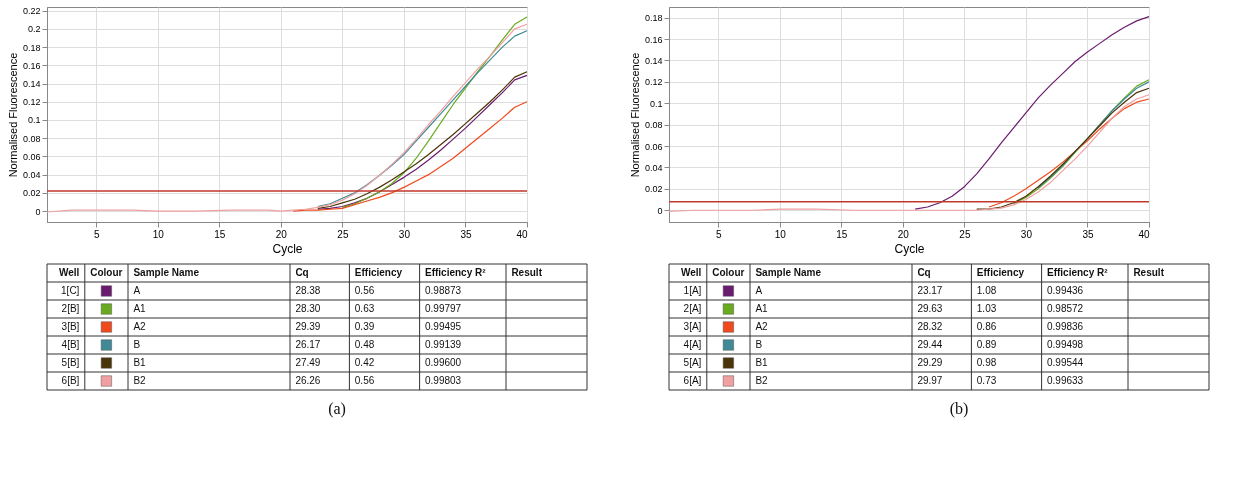  Describe the element at coordinates (759, 290) in the screenshot. I see `legend-label: A` at that location.